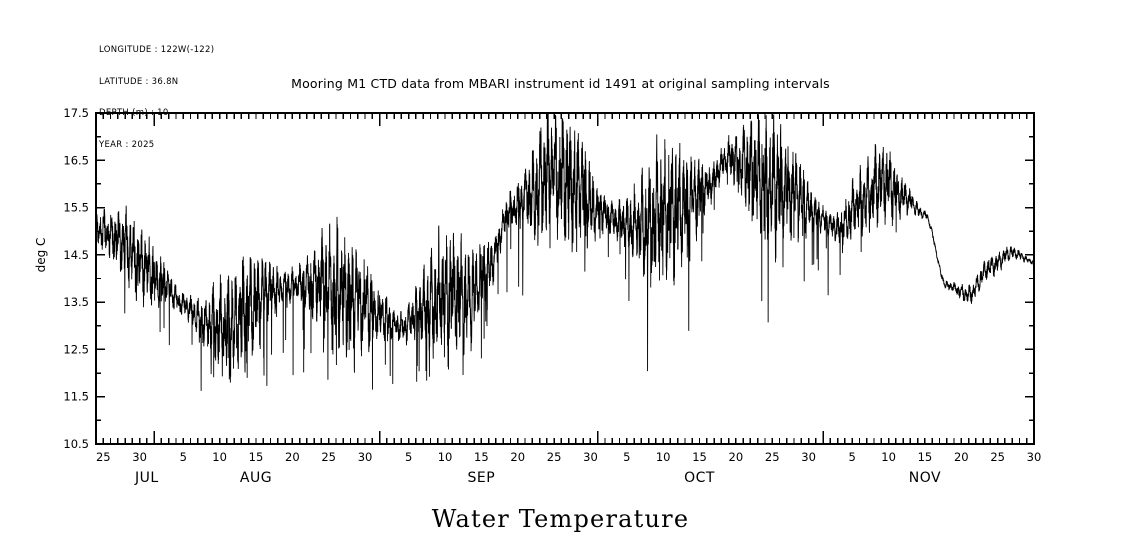  What do you see at coordinates (76, 349) in the screenshot?
I see `y-tick-label: 12.5` at bounding box center [76, 349].